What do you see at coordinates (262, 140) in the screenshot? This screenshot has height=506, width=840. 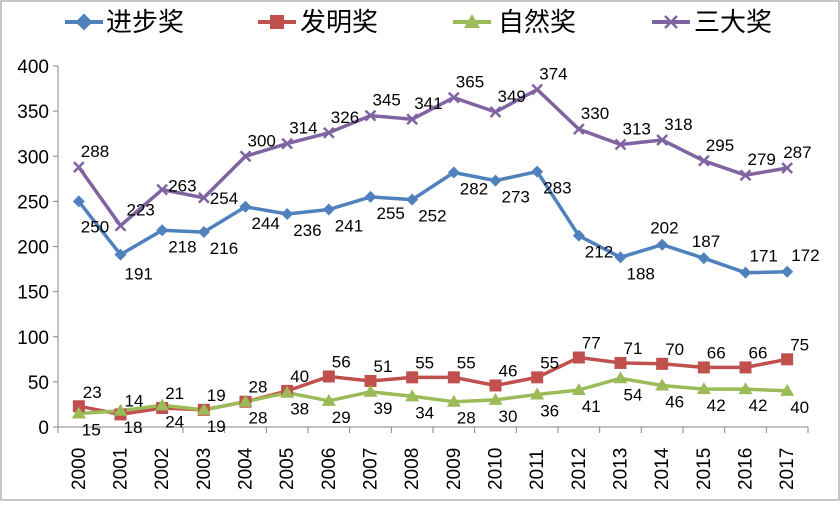 I see `data-label-total: 300` at bounding box center [262, 140].